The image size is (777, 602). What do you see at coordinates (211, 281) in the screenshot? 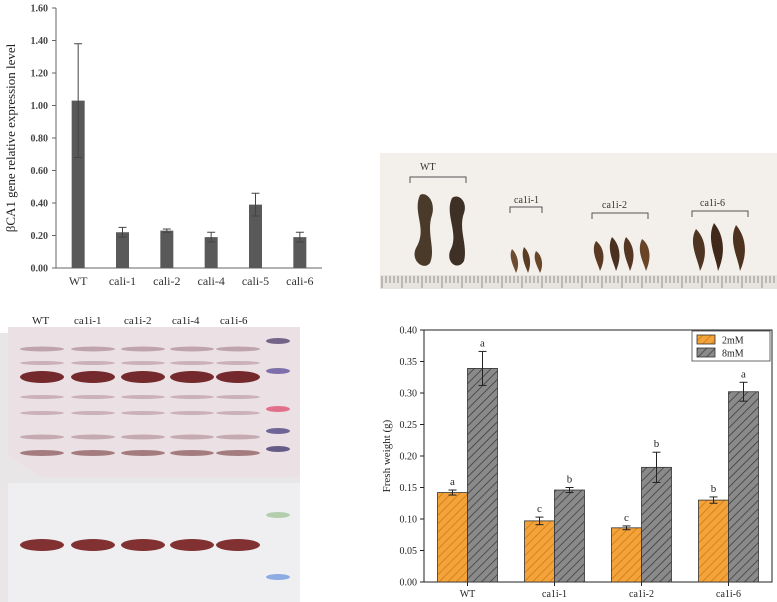
I see `x-tick-label: cali-4` at bounding box center [211, 281].